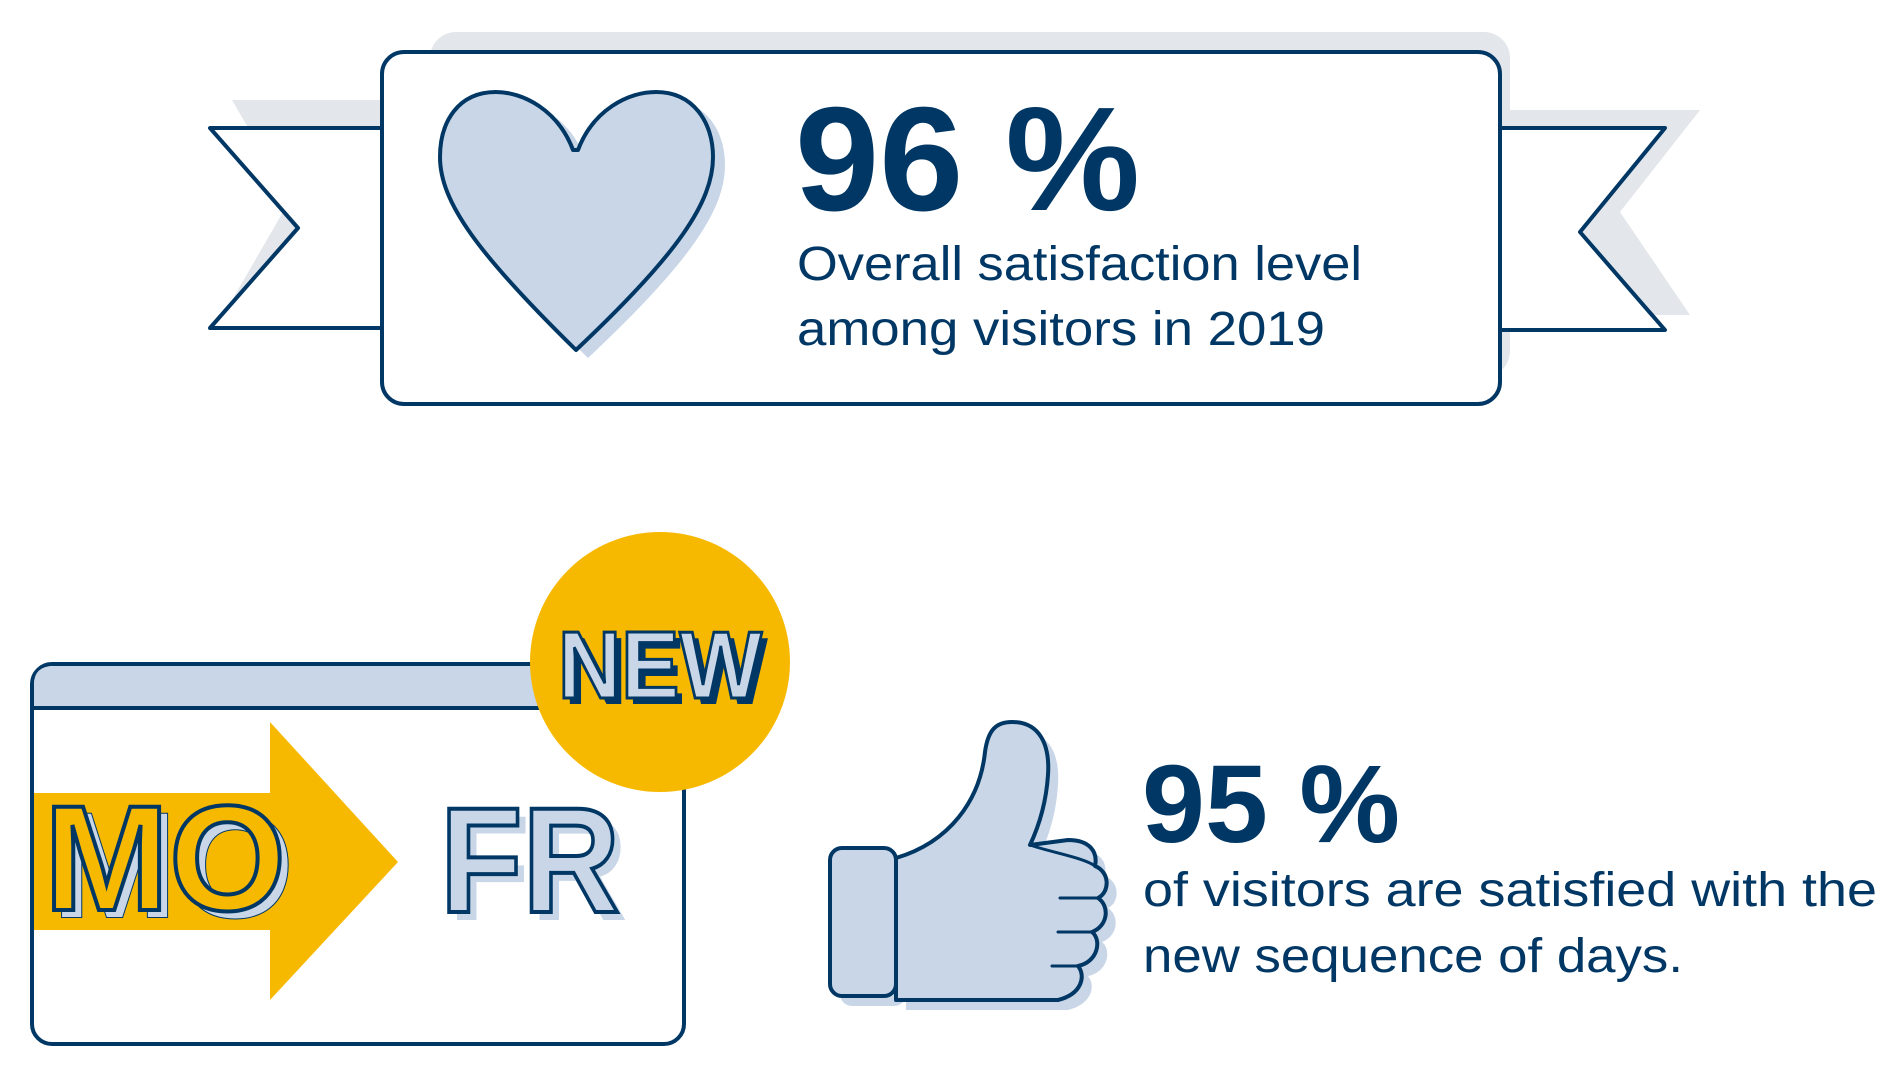 Image resolution: width=1900 pixels, height=1069 pixels. I want to click on thumbs-up-cuff, so click(863, 922).